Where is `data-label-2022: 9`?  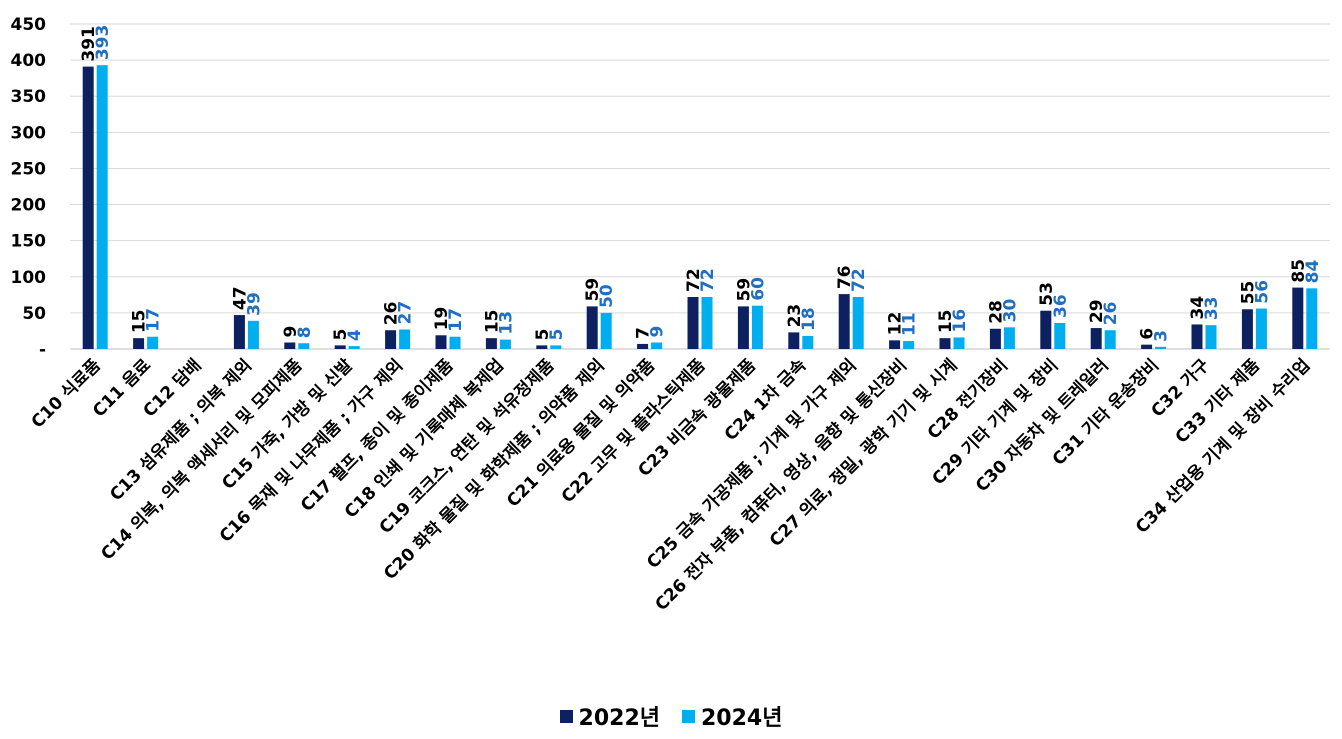 data-label-2022: 9 is located at coordinates (291, 332).